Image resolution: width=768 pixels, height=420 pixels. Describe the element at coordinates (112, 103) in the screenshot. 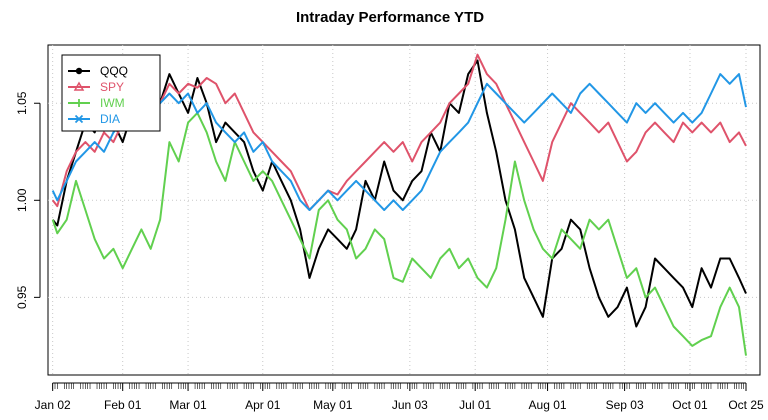

I see `legend-label-iwm: IWM` at that location.